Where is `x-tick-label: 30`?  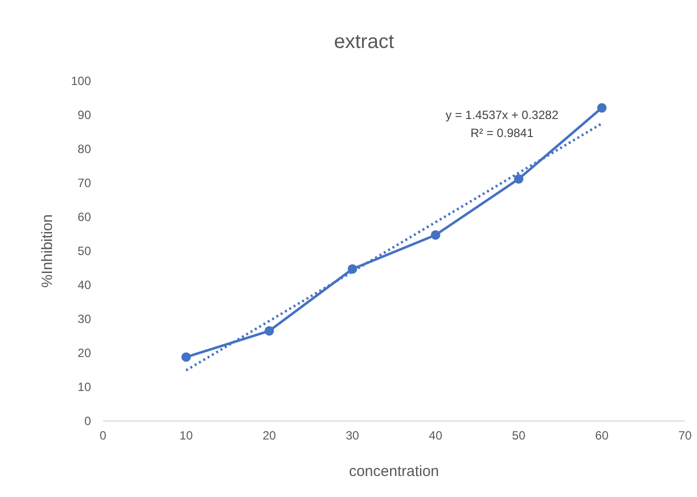 x-tick-label: 30 is located at coordinates (353, 435).